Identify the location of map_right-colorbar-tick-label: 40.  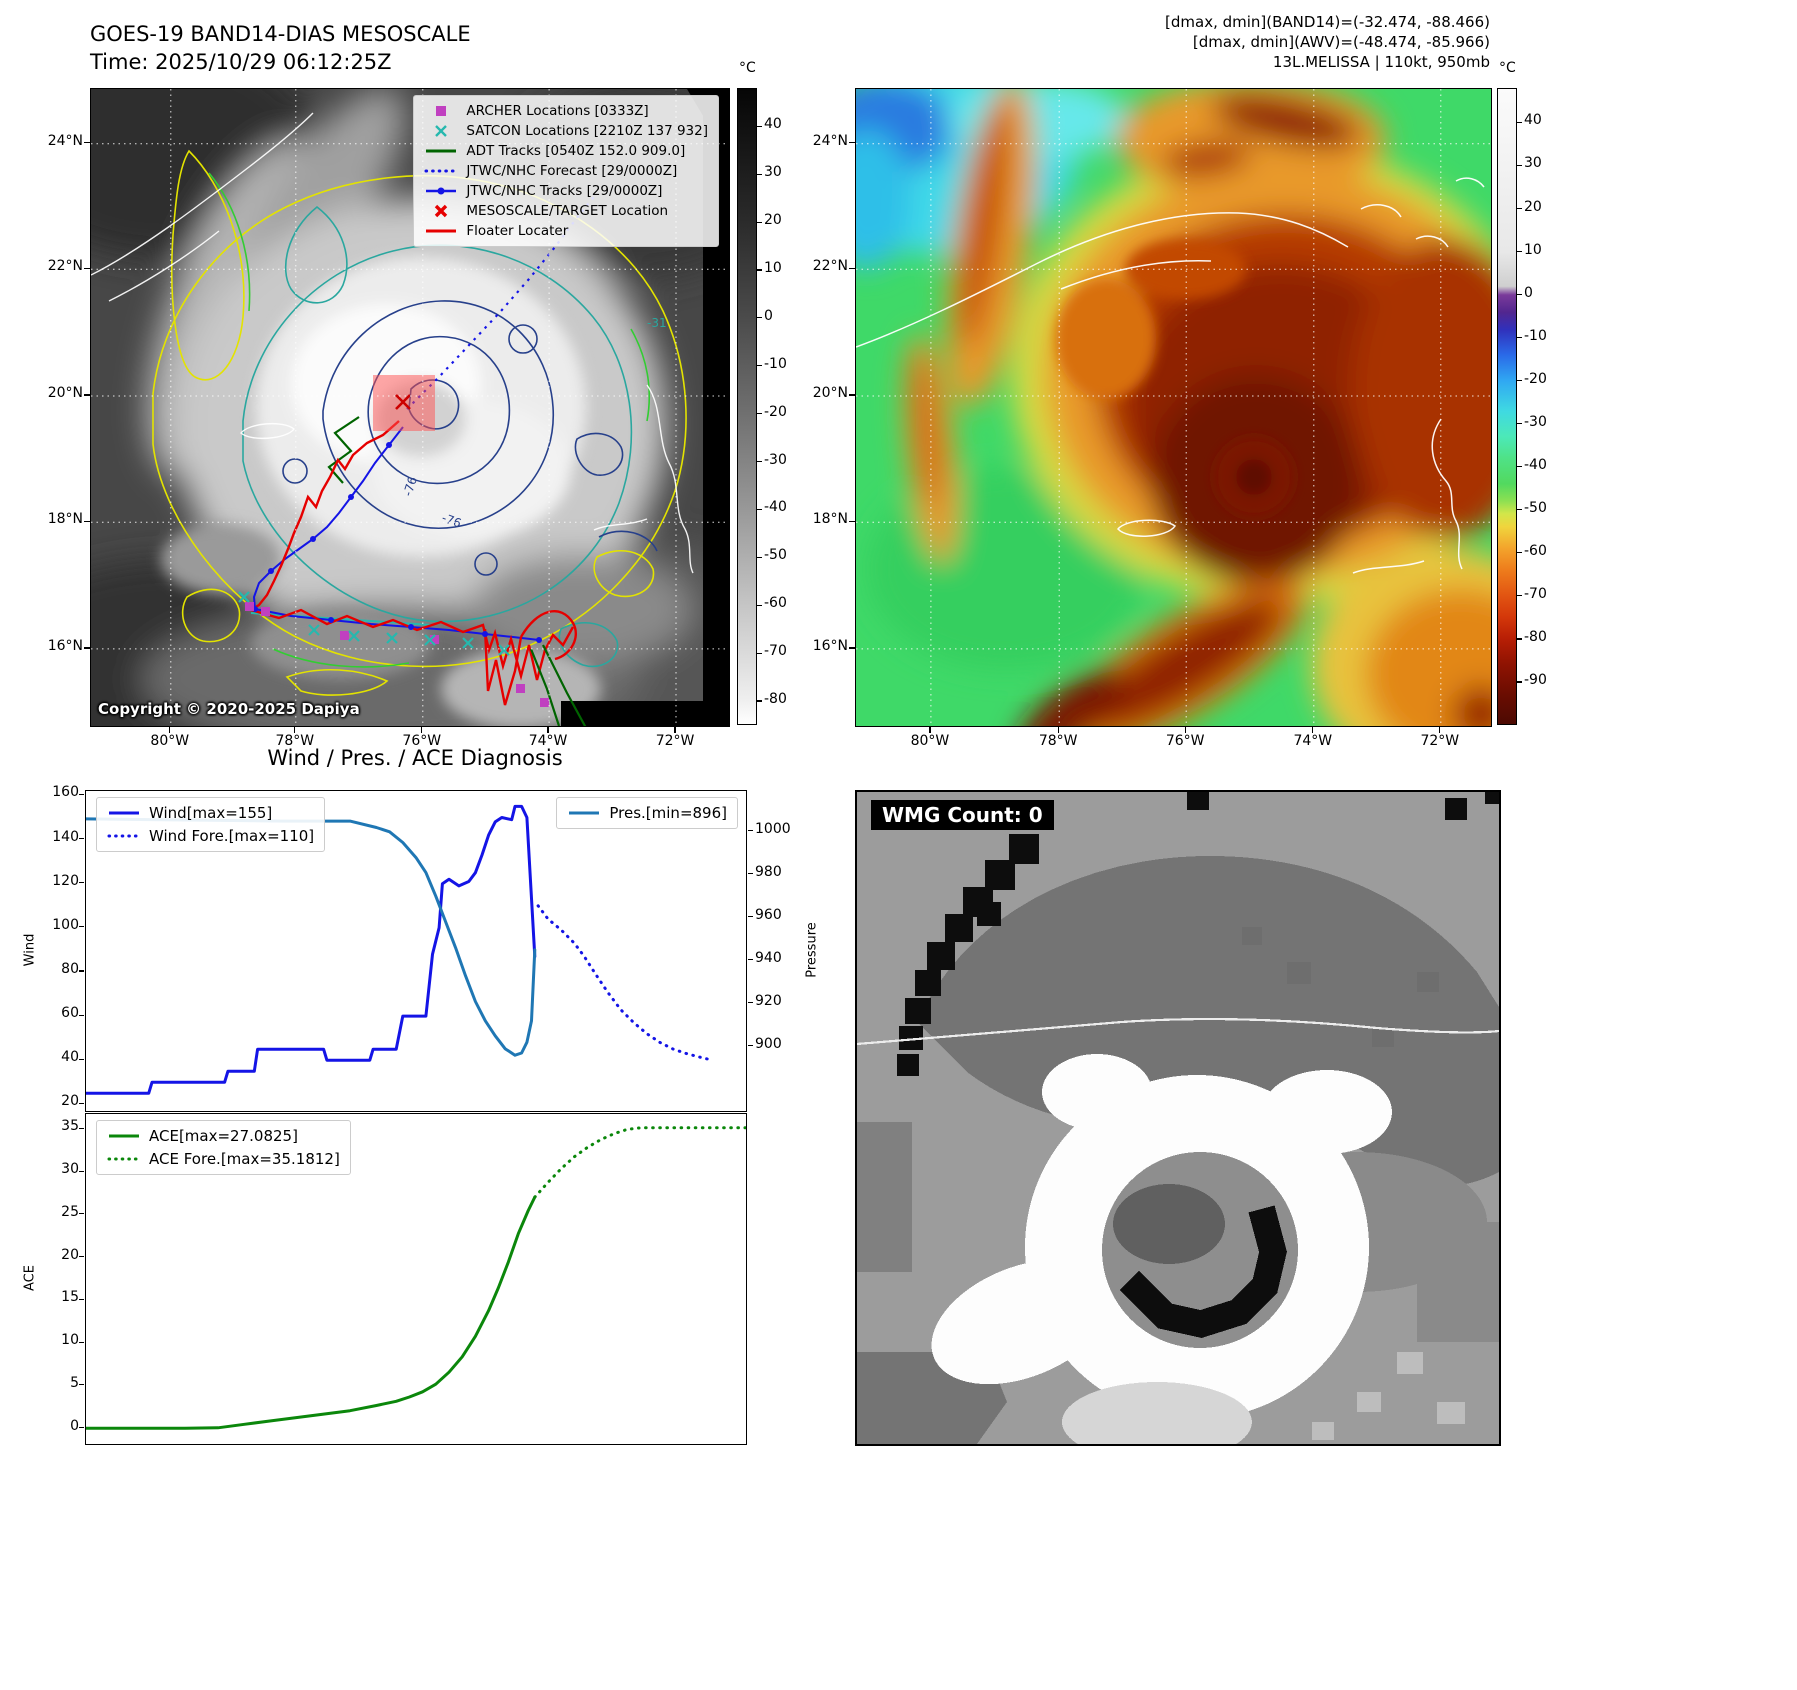
(1533, 120).